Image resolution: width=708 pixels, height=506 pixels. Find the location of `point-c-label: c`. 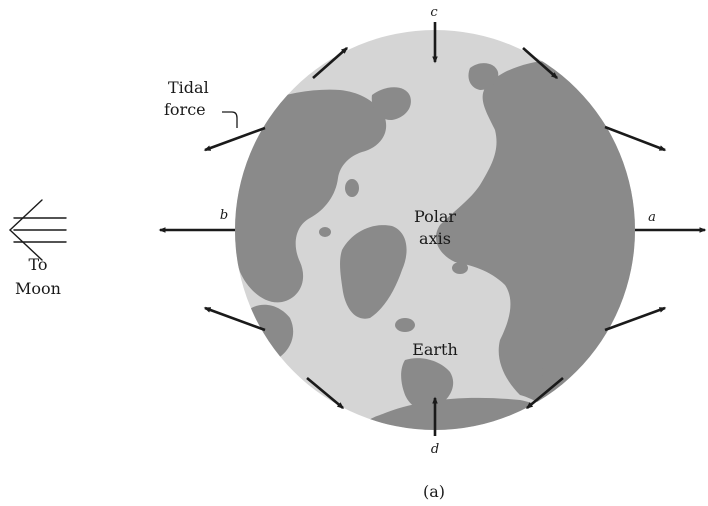

point-c-label: c is located at coordinates (434, 12).